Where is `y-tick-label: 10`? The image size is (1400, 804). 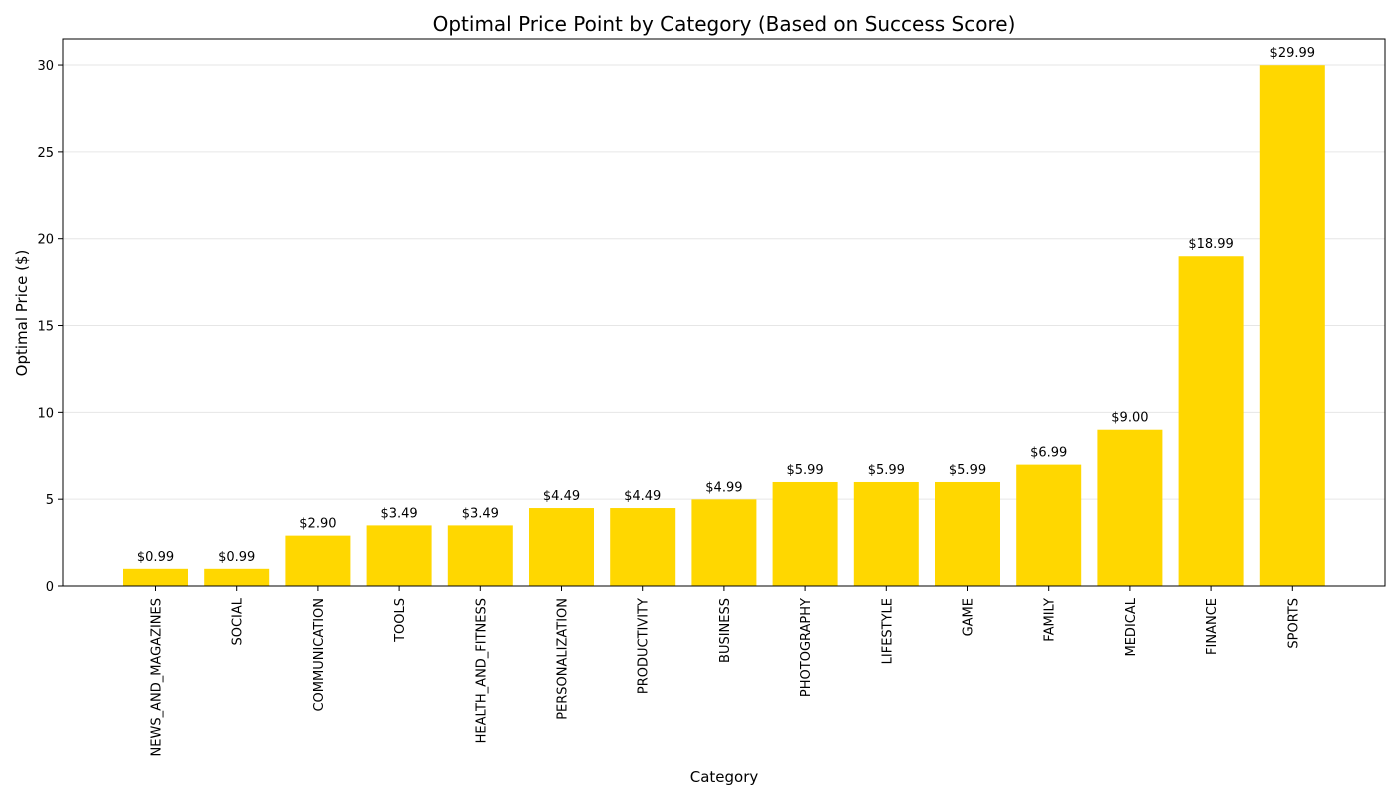
y-tick-label: 10 is located at coordinates (45, 413).